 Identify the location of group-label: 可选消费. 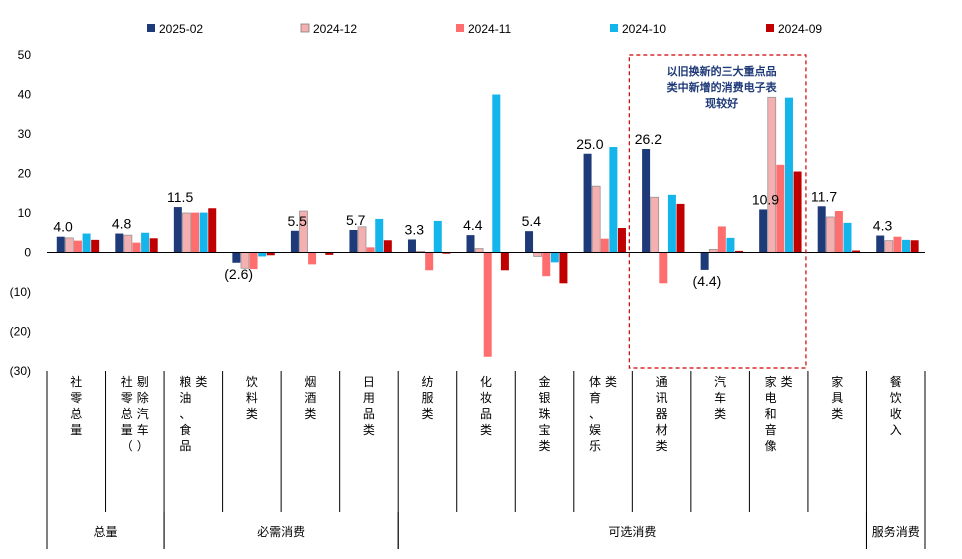
(632, 532).